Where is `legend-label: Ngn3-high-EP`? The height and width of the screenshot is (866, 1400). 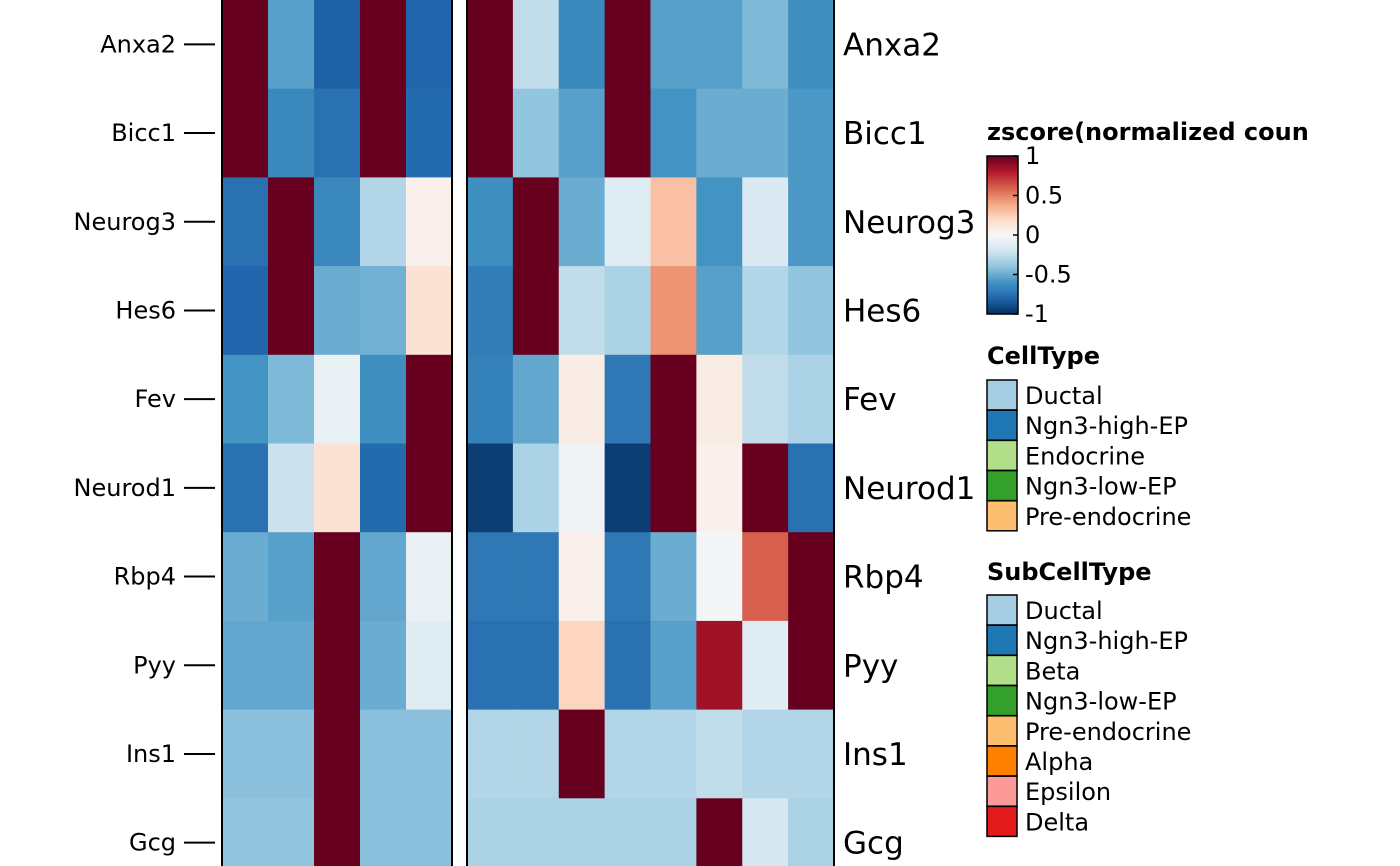
legend-label: Ngn3-high-EP is located at coordinates (1106, 641).